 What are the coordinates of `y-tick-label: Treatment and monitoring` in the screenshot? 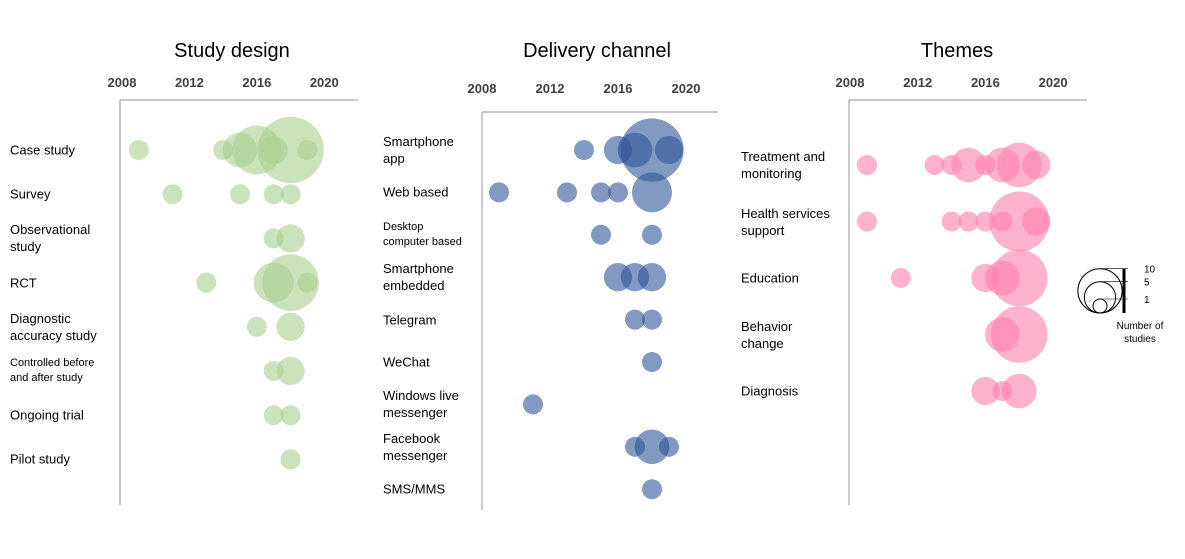 It's located at (783, 165).